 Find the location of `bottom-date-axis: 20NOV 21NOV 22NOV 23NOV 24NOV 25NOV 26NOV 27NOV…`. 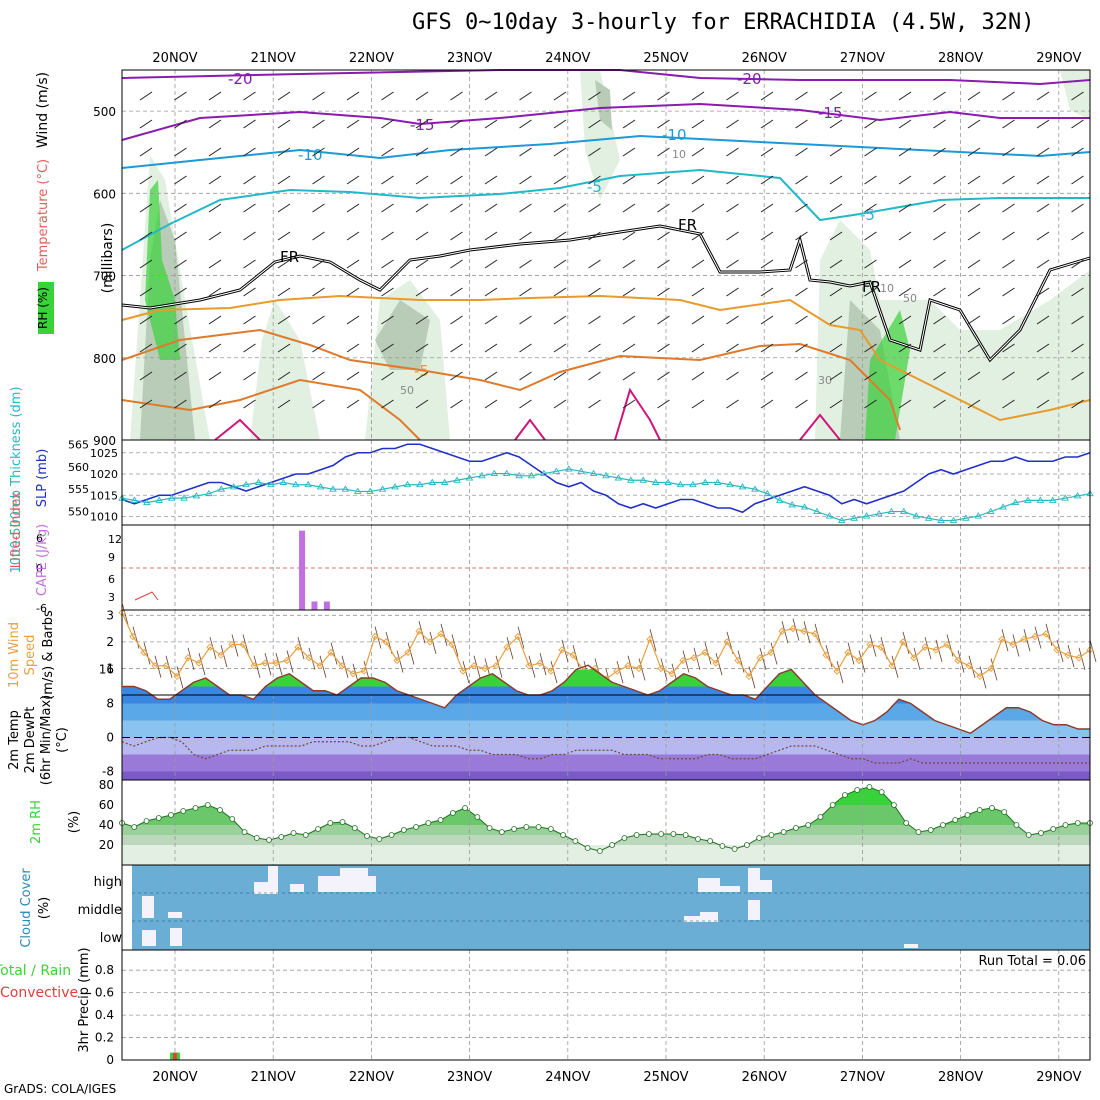

bottom-date-axis: 20NOV 21NOV 22NOV 23NOV 24NOV 25NOV 26NOV 27NOV… is located at coordinates (616, 1077).